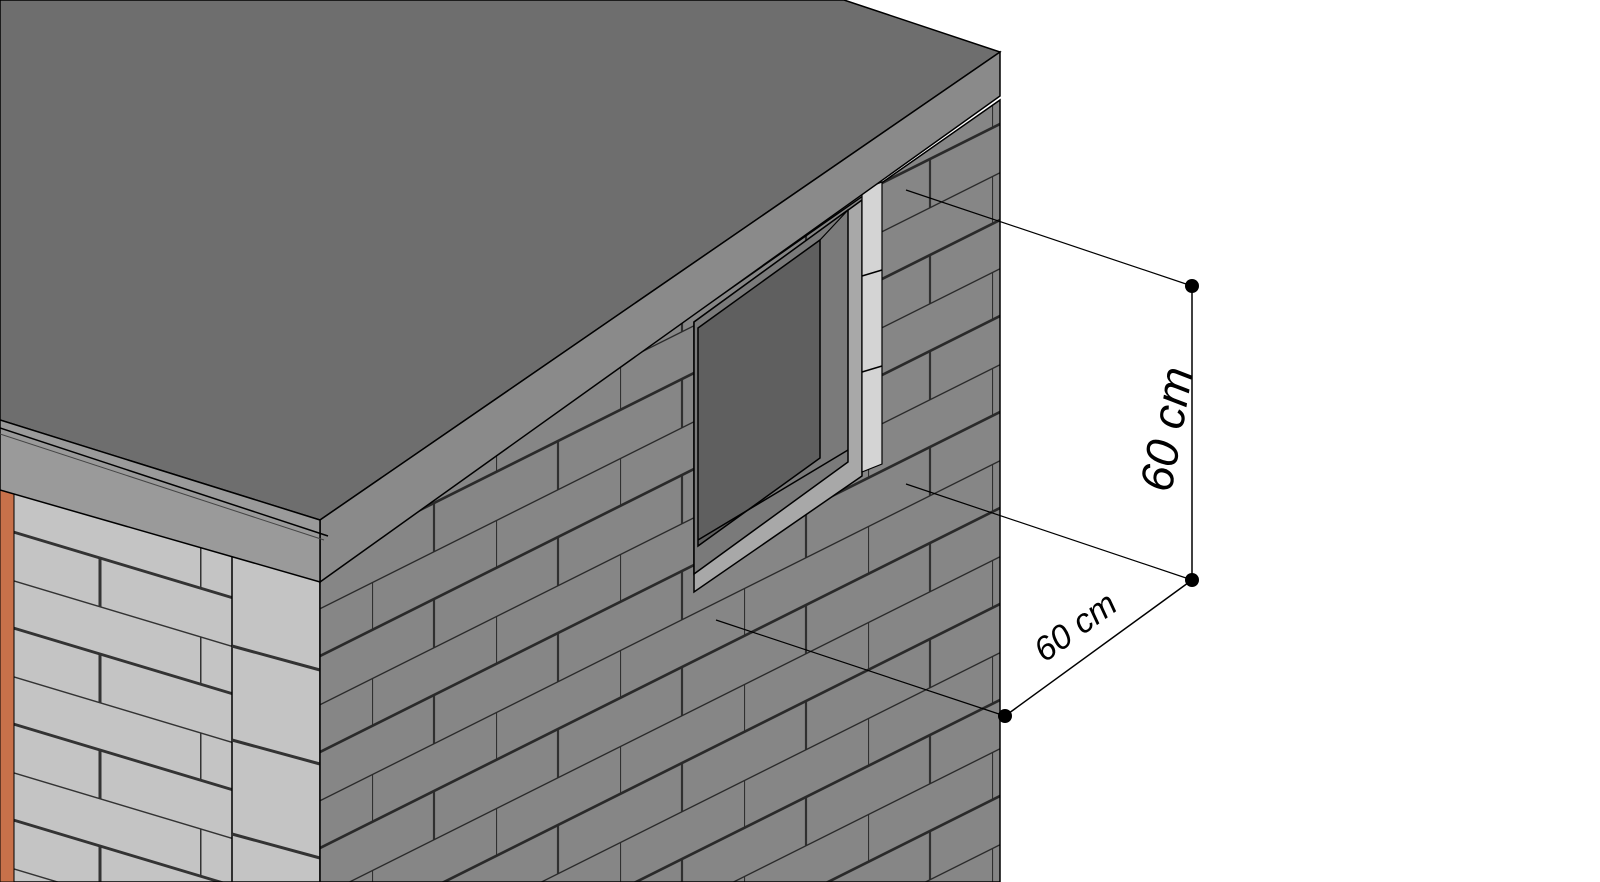  What do you see at coordinates (860, 668) in the screenshot?
I see `leader-bottom` at bounding box center [860, 668].